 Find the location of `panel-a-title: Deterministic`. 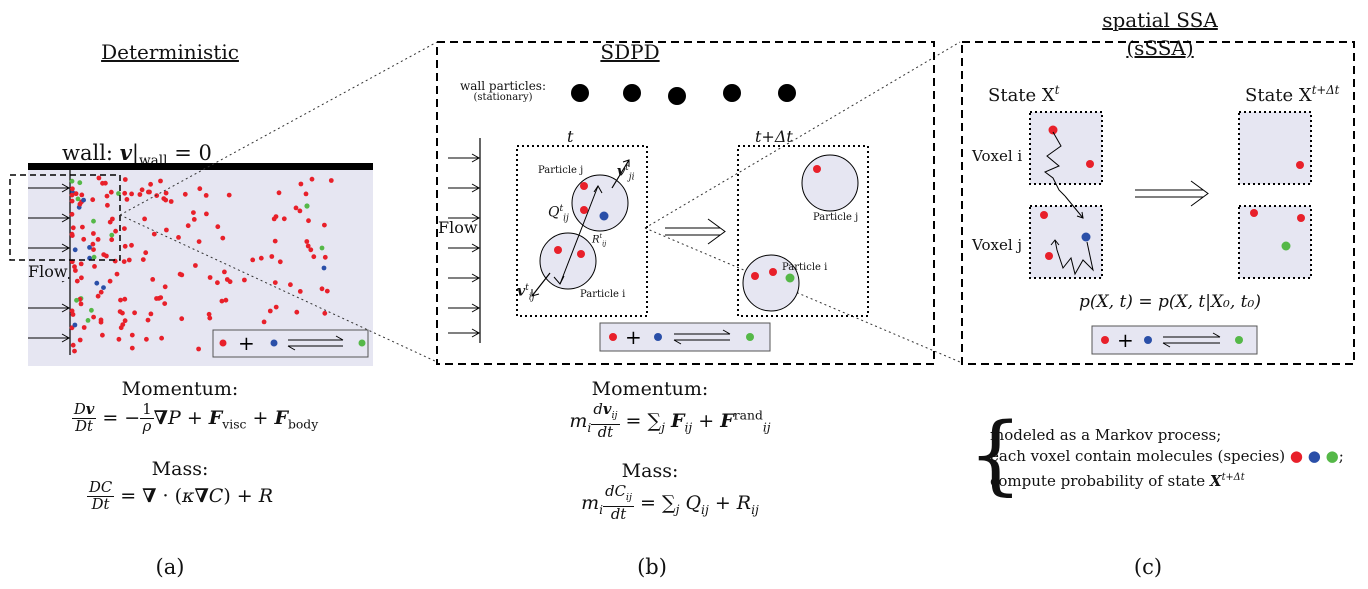

panel-a-title: Deterministic is located at coordinates (170, 52).